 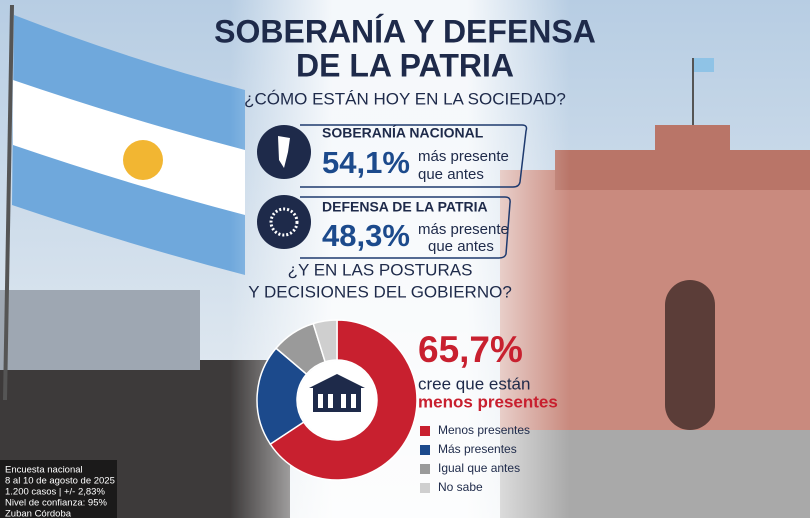 I want to click on highlight-text: menos presentes, so click(x=488, y=401).